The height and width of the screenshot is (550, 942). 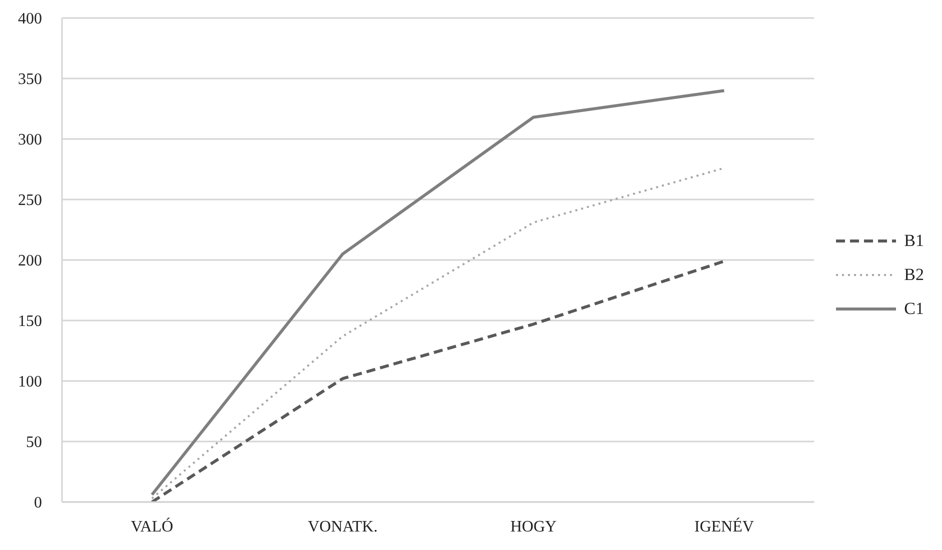 What do you see at coordinates (914, 241) in the screenshot?
I see `legend-label: B1` at bounding box center [914, 241].